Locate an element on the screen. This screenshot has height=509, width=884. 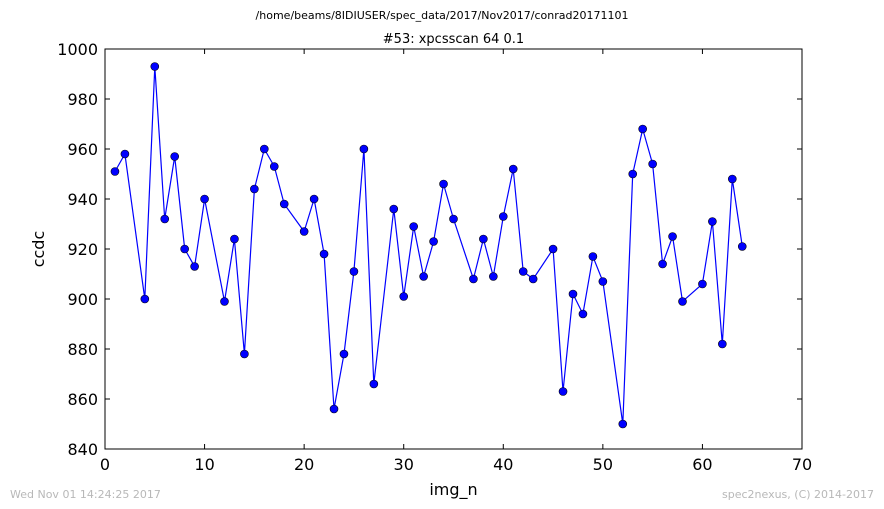
chart-title: #53: xpcsscan 64 0.1 is located at coordinates (453, 39).